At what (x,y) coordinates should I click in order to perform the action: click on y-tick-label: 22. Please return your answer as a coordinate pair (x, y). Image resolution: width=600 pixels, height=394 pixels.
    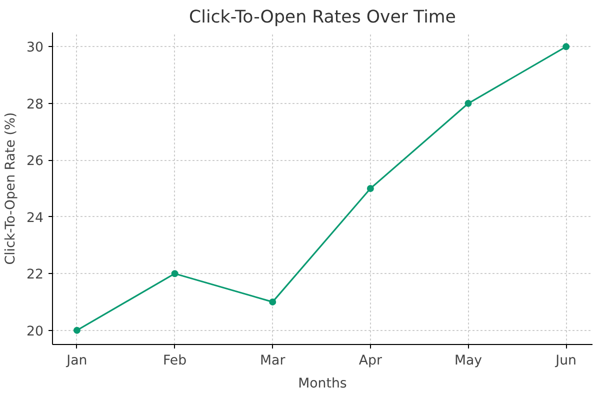
    Looking at the image, I should click on (35, 275).